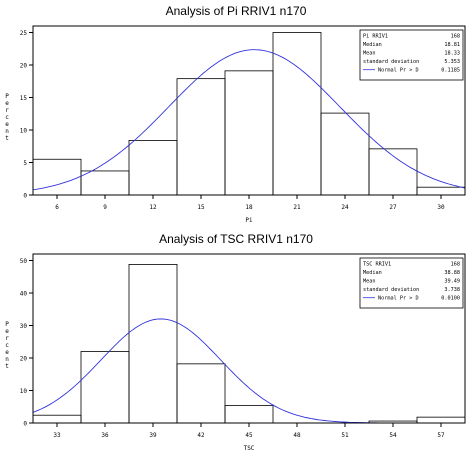  I want to click on normal-test-value: 0.0100, so click(450, 299).